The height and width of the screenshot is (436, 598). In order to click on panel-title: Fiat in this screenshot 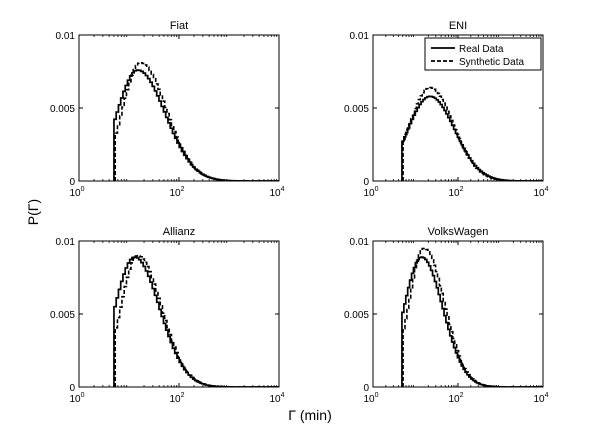, I will do `click(179, 26)`.